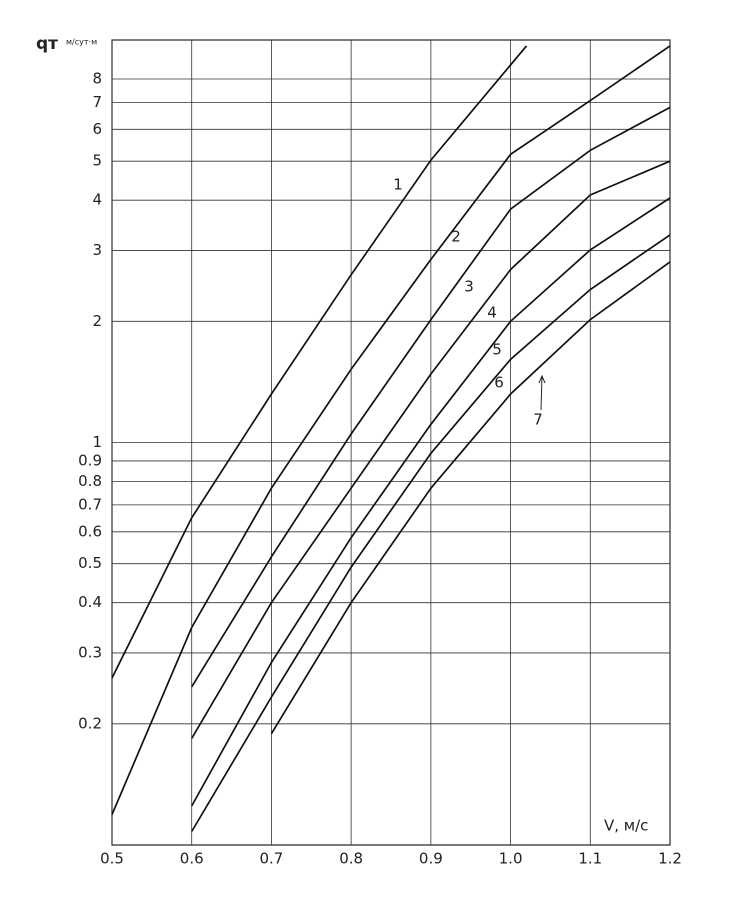  I want to click on curve-label: 4, so click(492, 313).